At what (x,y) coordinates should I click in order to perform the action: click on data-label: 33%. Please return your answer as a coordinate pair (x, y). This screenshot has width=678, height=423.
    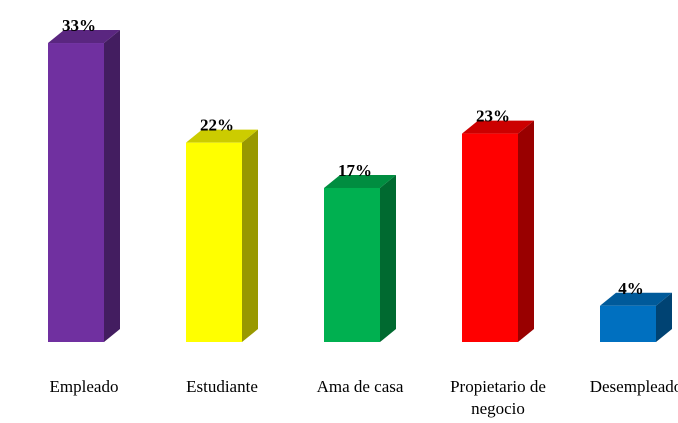
    Looking at the image, I should click on (79, 25).